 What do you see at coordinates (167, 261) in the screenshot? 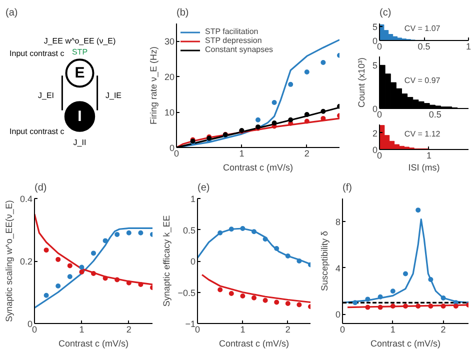
I see `y-axis-title: Synaptic efficacy k_EE` at bounding box center [167, 261].